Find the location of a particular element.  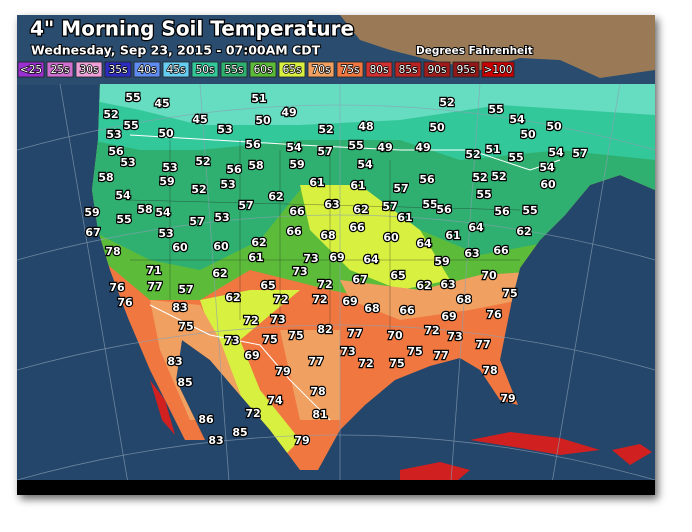

reading: 79 is located at coordinates (507, 398).